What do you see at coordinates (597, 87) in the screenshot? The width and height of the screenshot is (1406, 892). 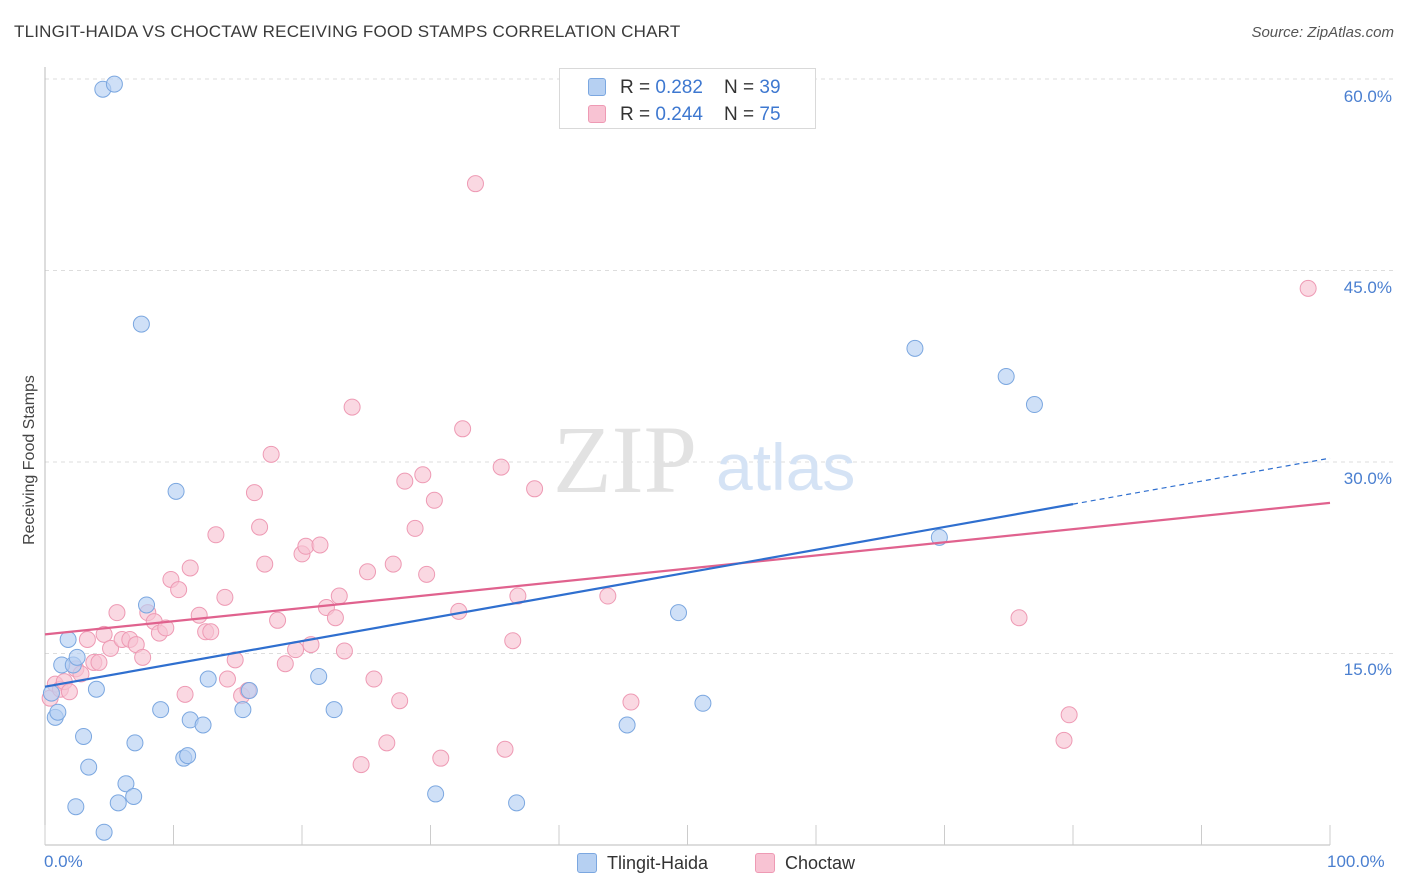 I see `blue-swatch` at bounding box center [597, 87].